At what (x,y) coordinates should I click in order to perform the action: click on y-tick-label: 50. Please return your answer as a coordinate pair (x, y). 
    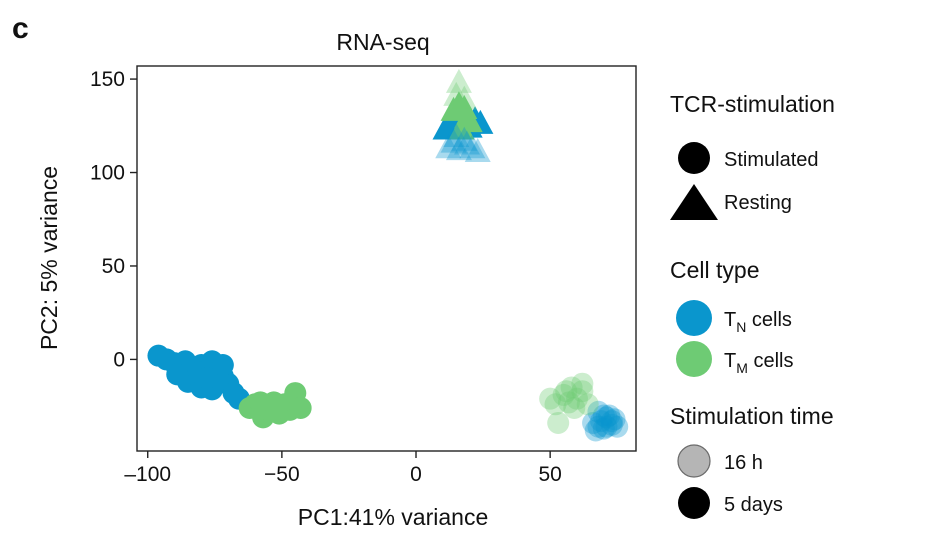
    Looking at the image, I should click on (113, 266).